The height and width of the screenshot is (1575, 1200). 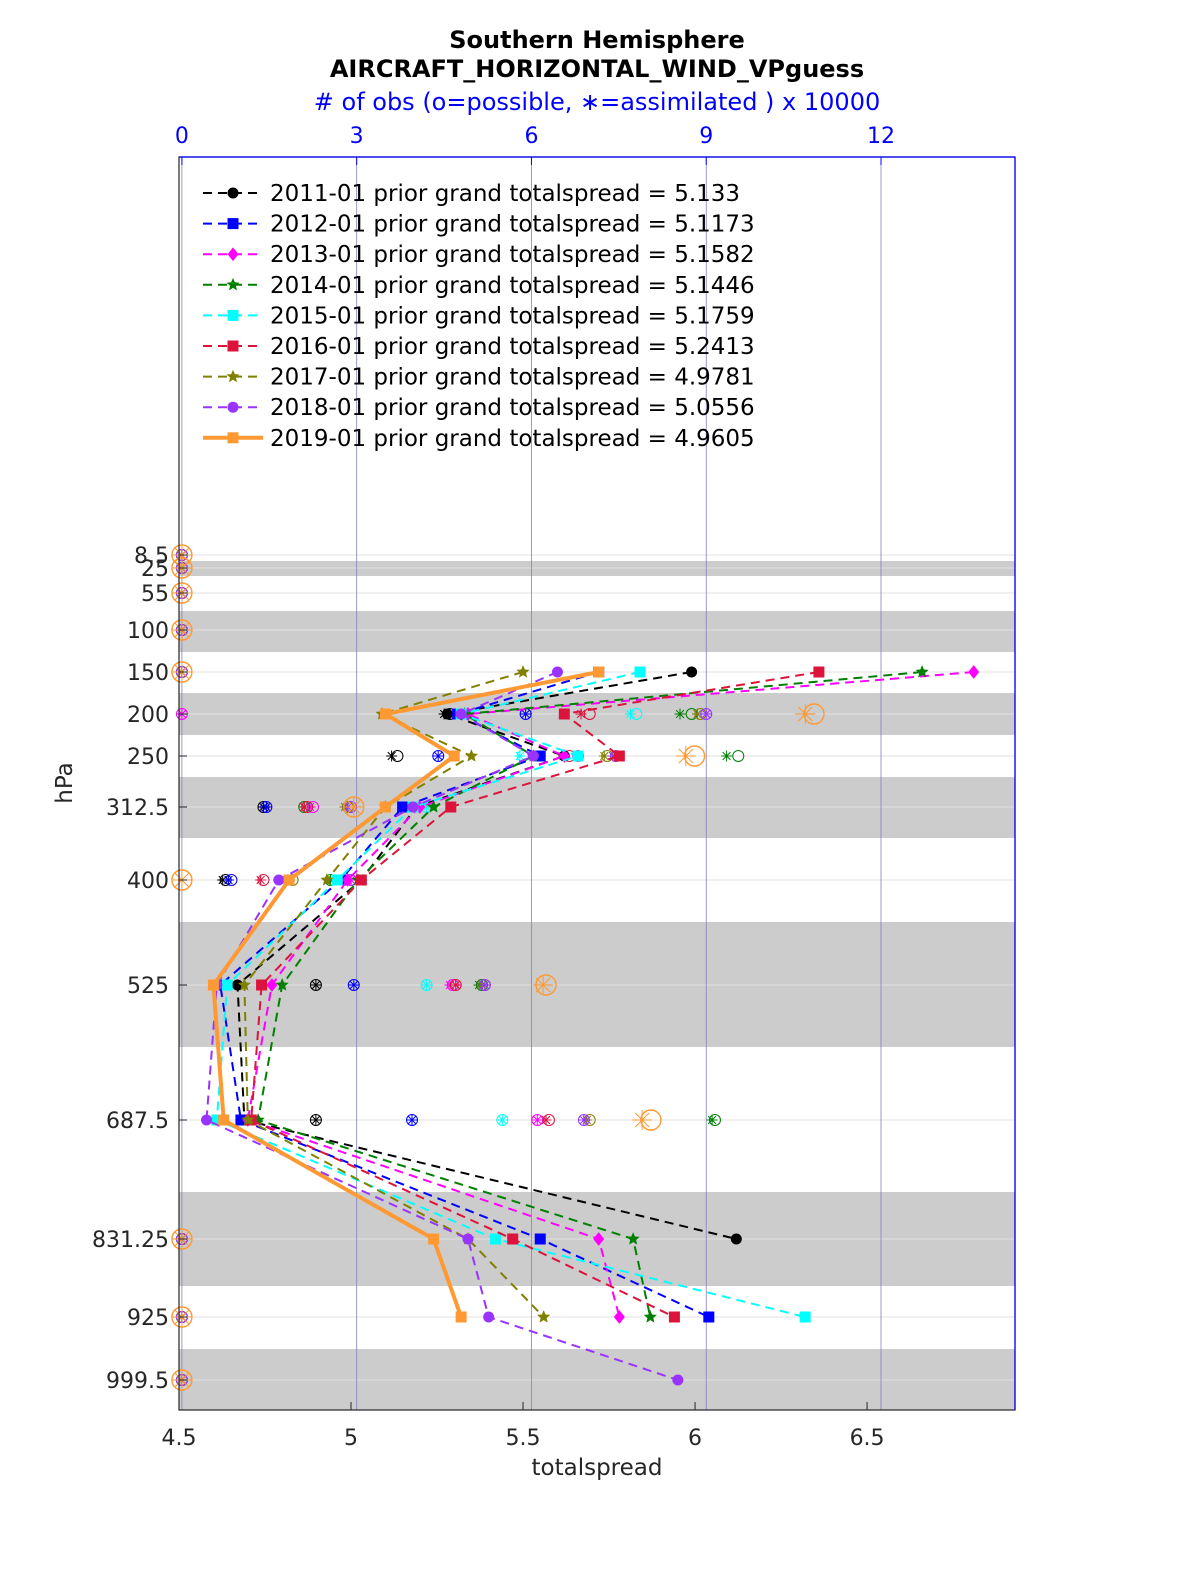 What do you see at coordinates (357, 136) in the screenshot?
I see `top-tick-label: 3` at bounding box center [357, 136].